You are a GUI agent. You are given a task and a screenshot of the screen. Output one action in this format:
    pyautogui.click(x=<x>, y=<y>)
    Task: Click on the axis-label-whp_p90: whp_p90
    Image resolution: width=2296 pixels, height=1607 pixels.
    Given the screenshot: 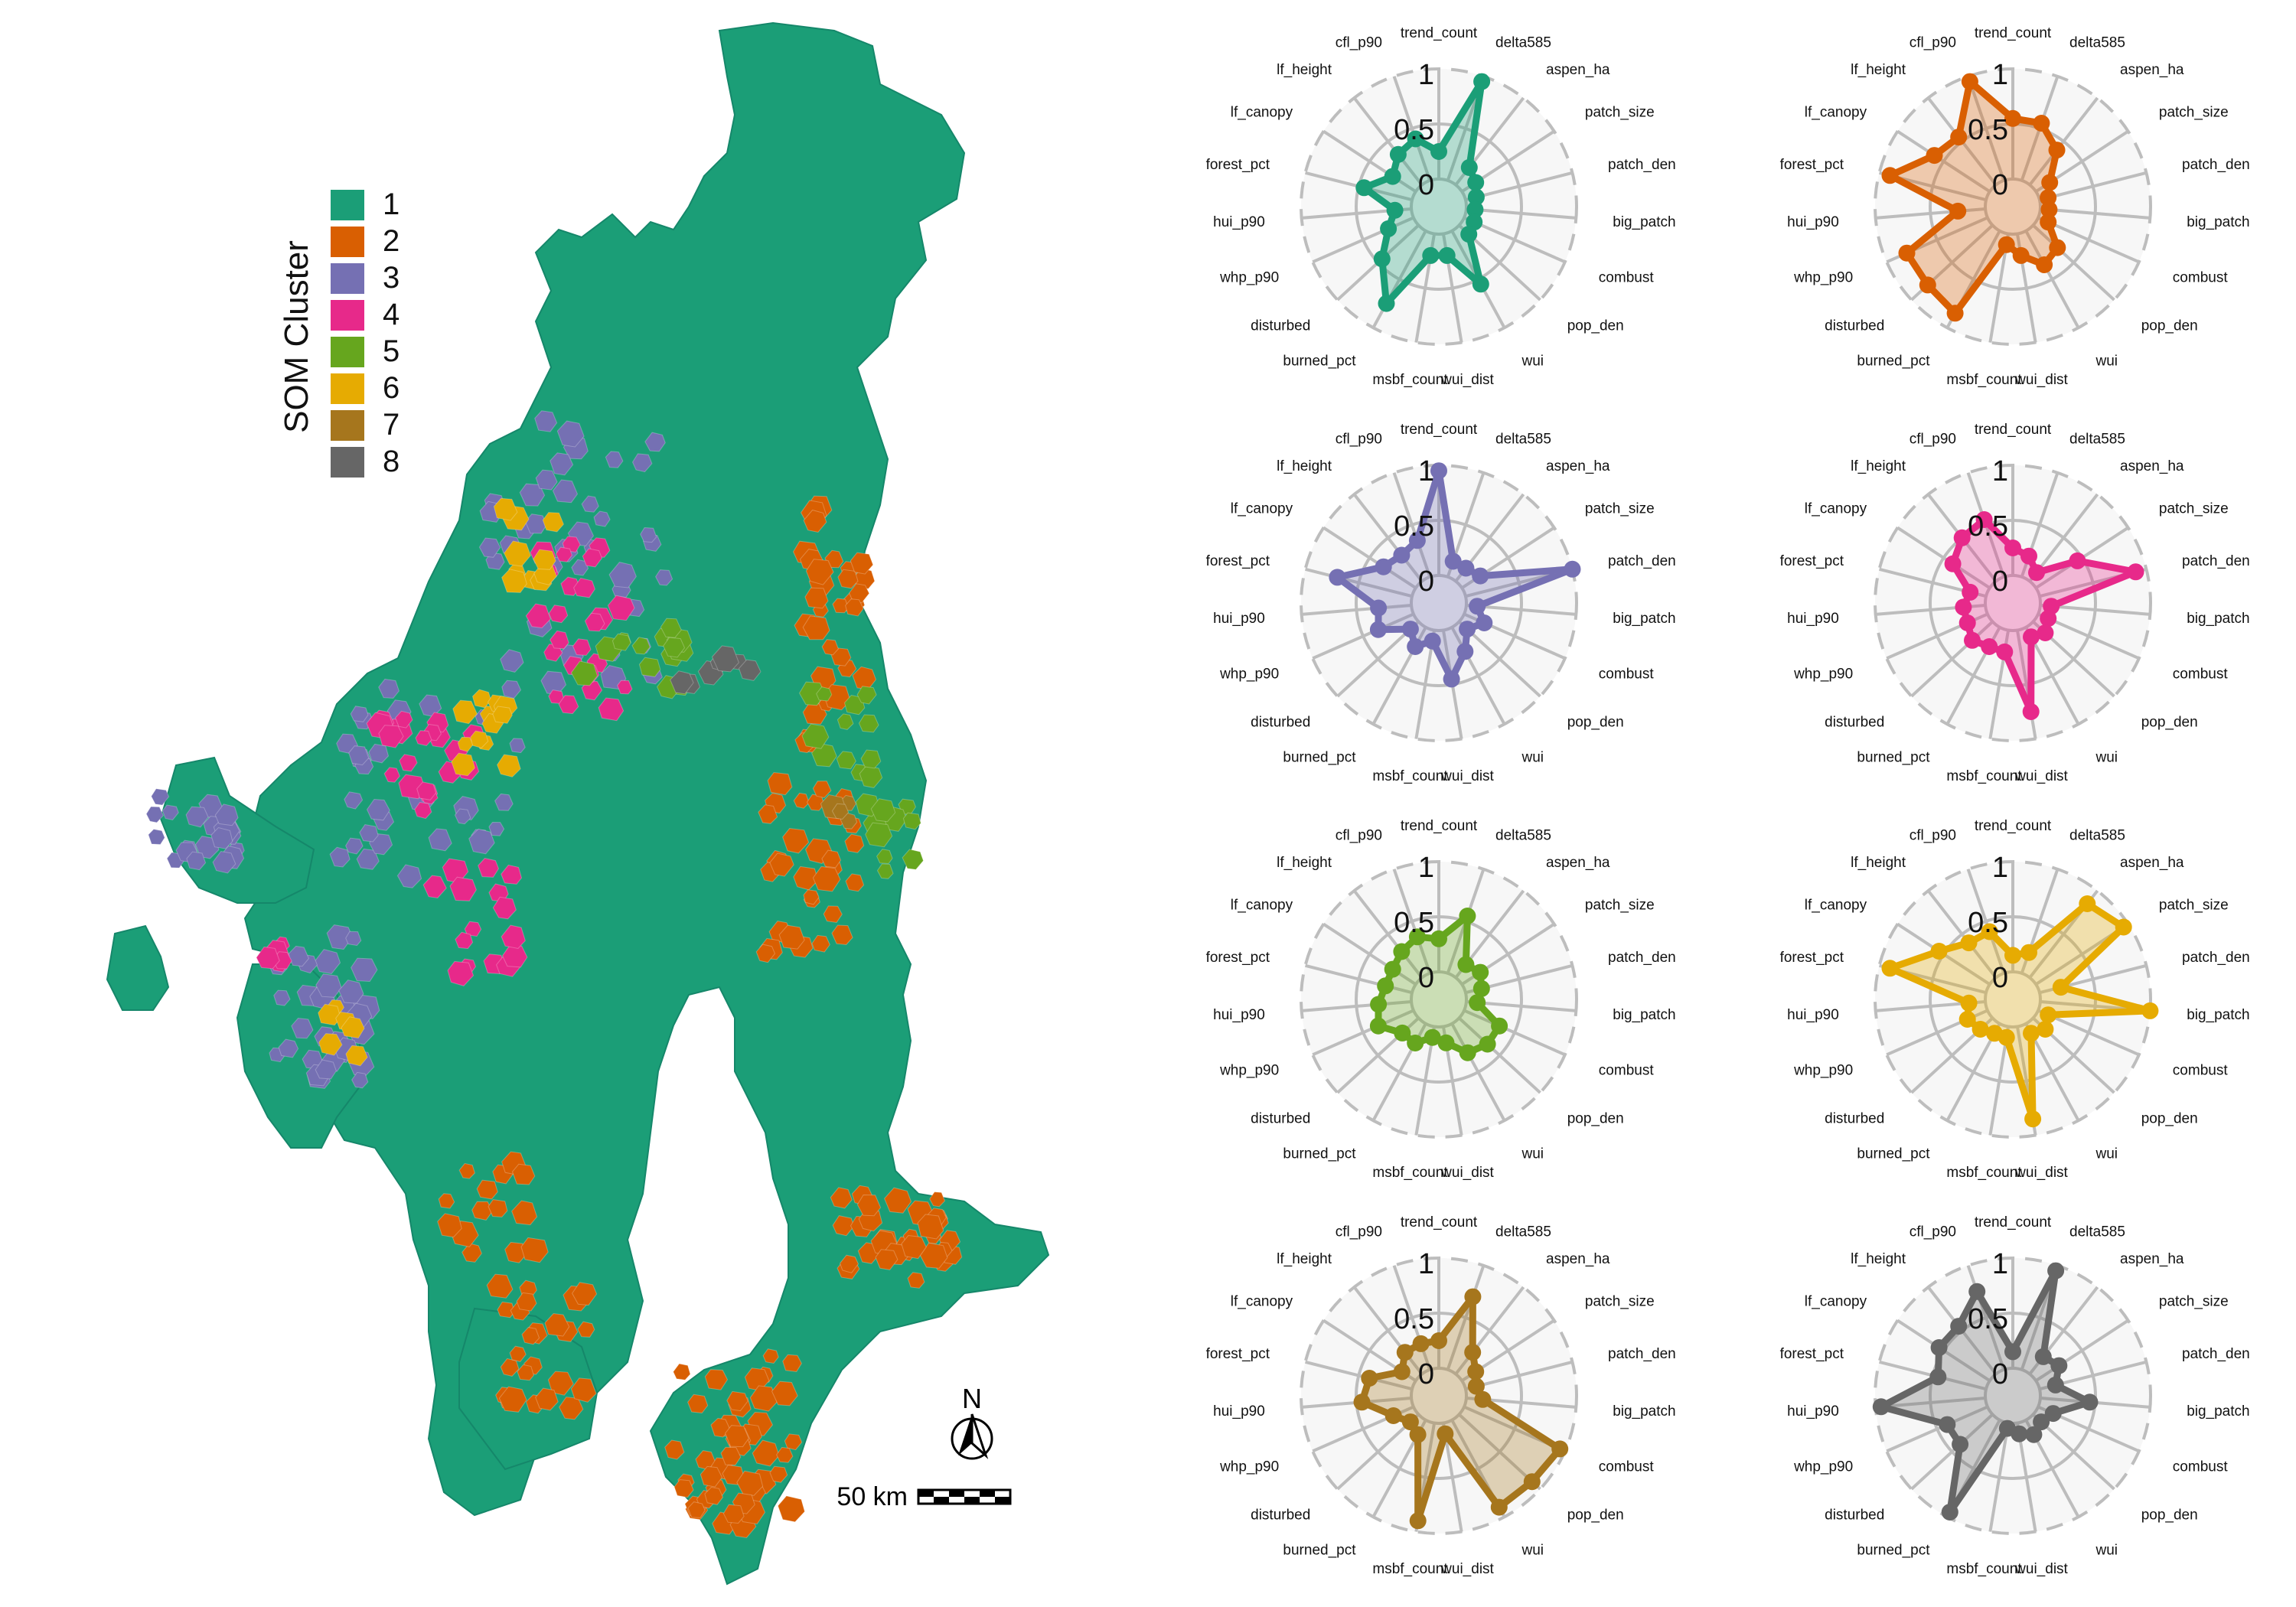 What is the action you would take?
    pyautogui.click(x=1249, y=675)
    